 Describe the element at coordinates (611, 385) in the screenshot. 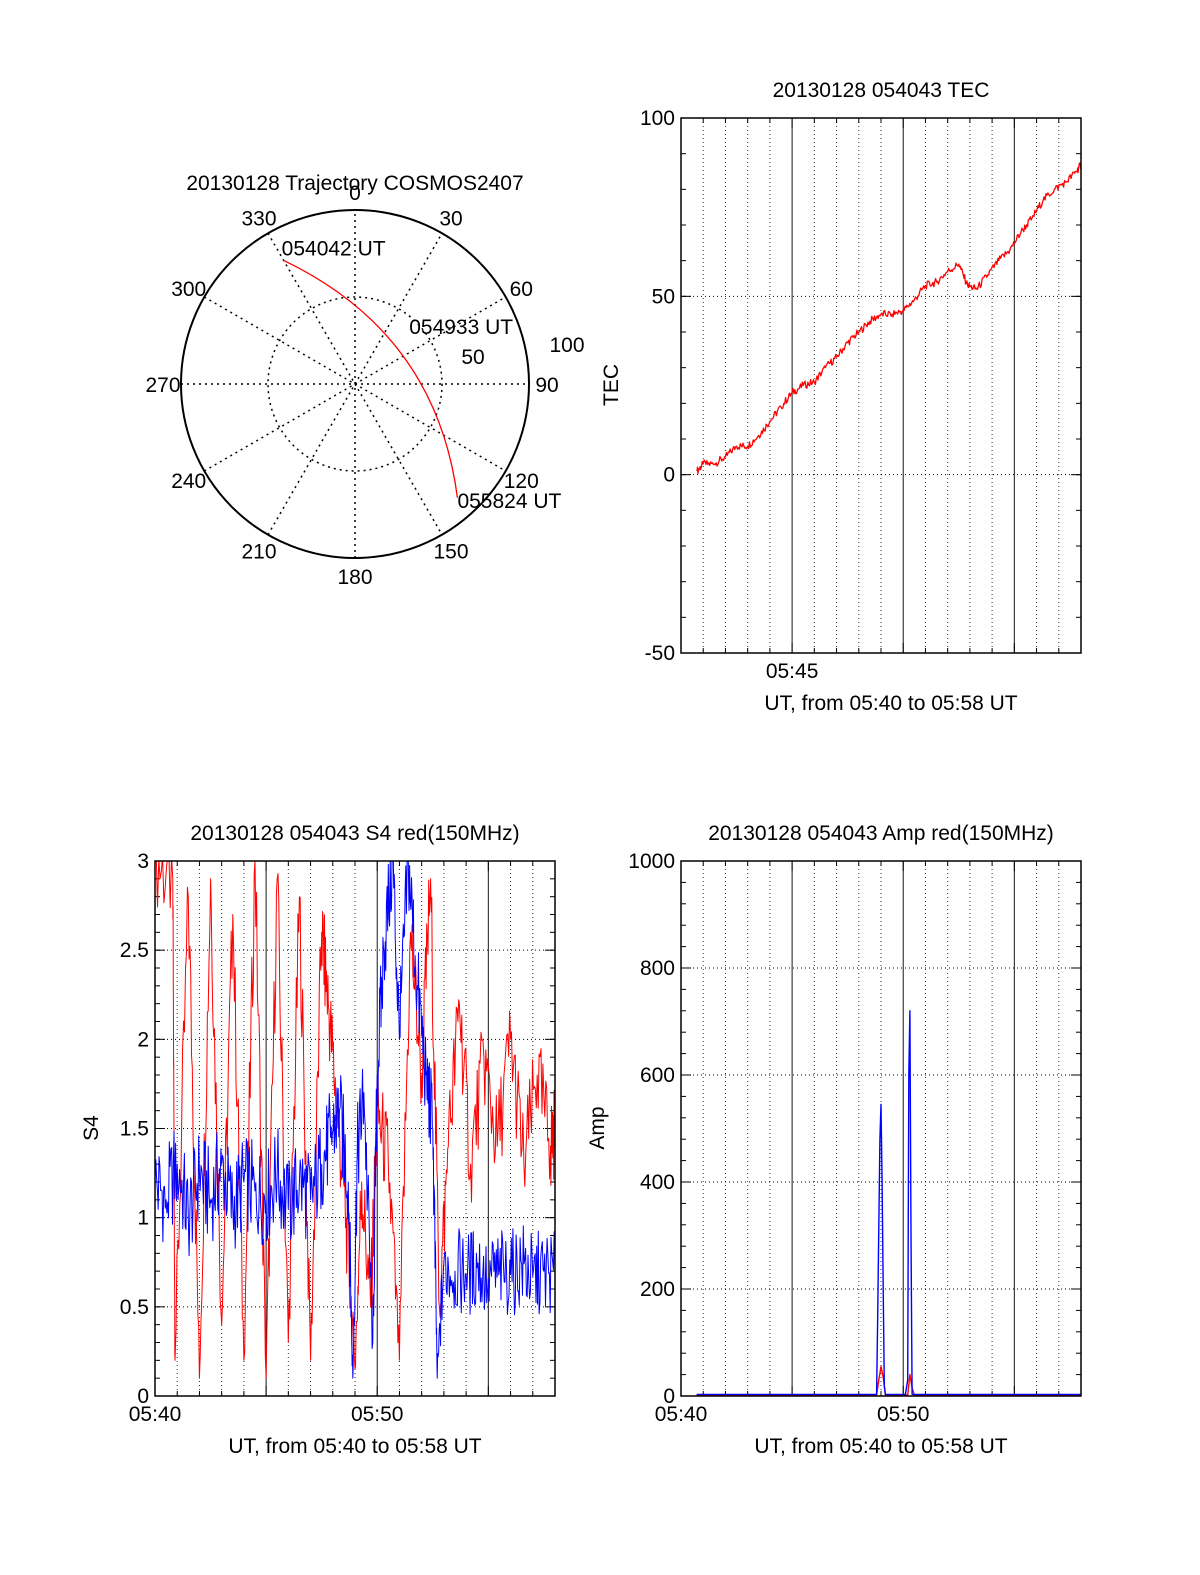

I see `tec-ylabel: TEC` at that location.